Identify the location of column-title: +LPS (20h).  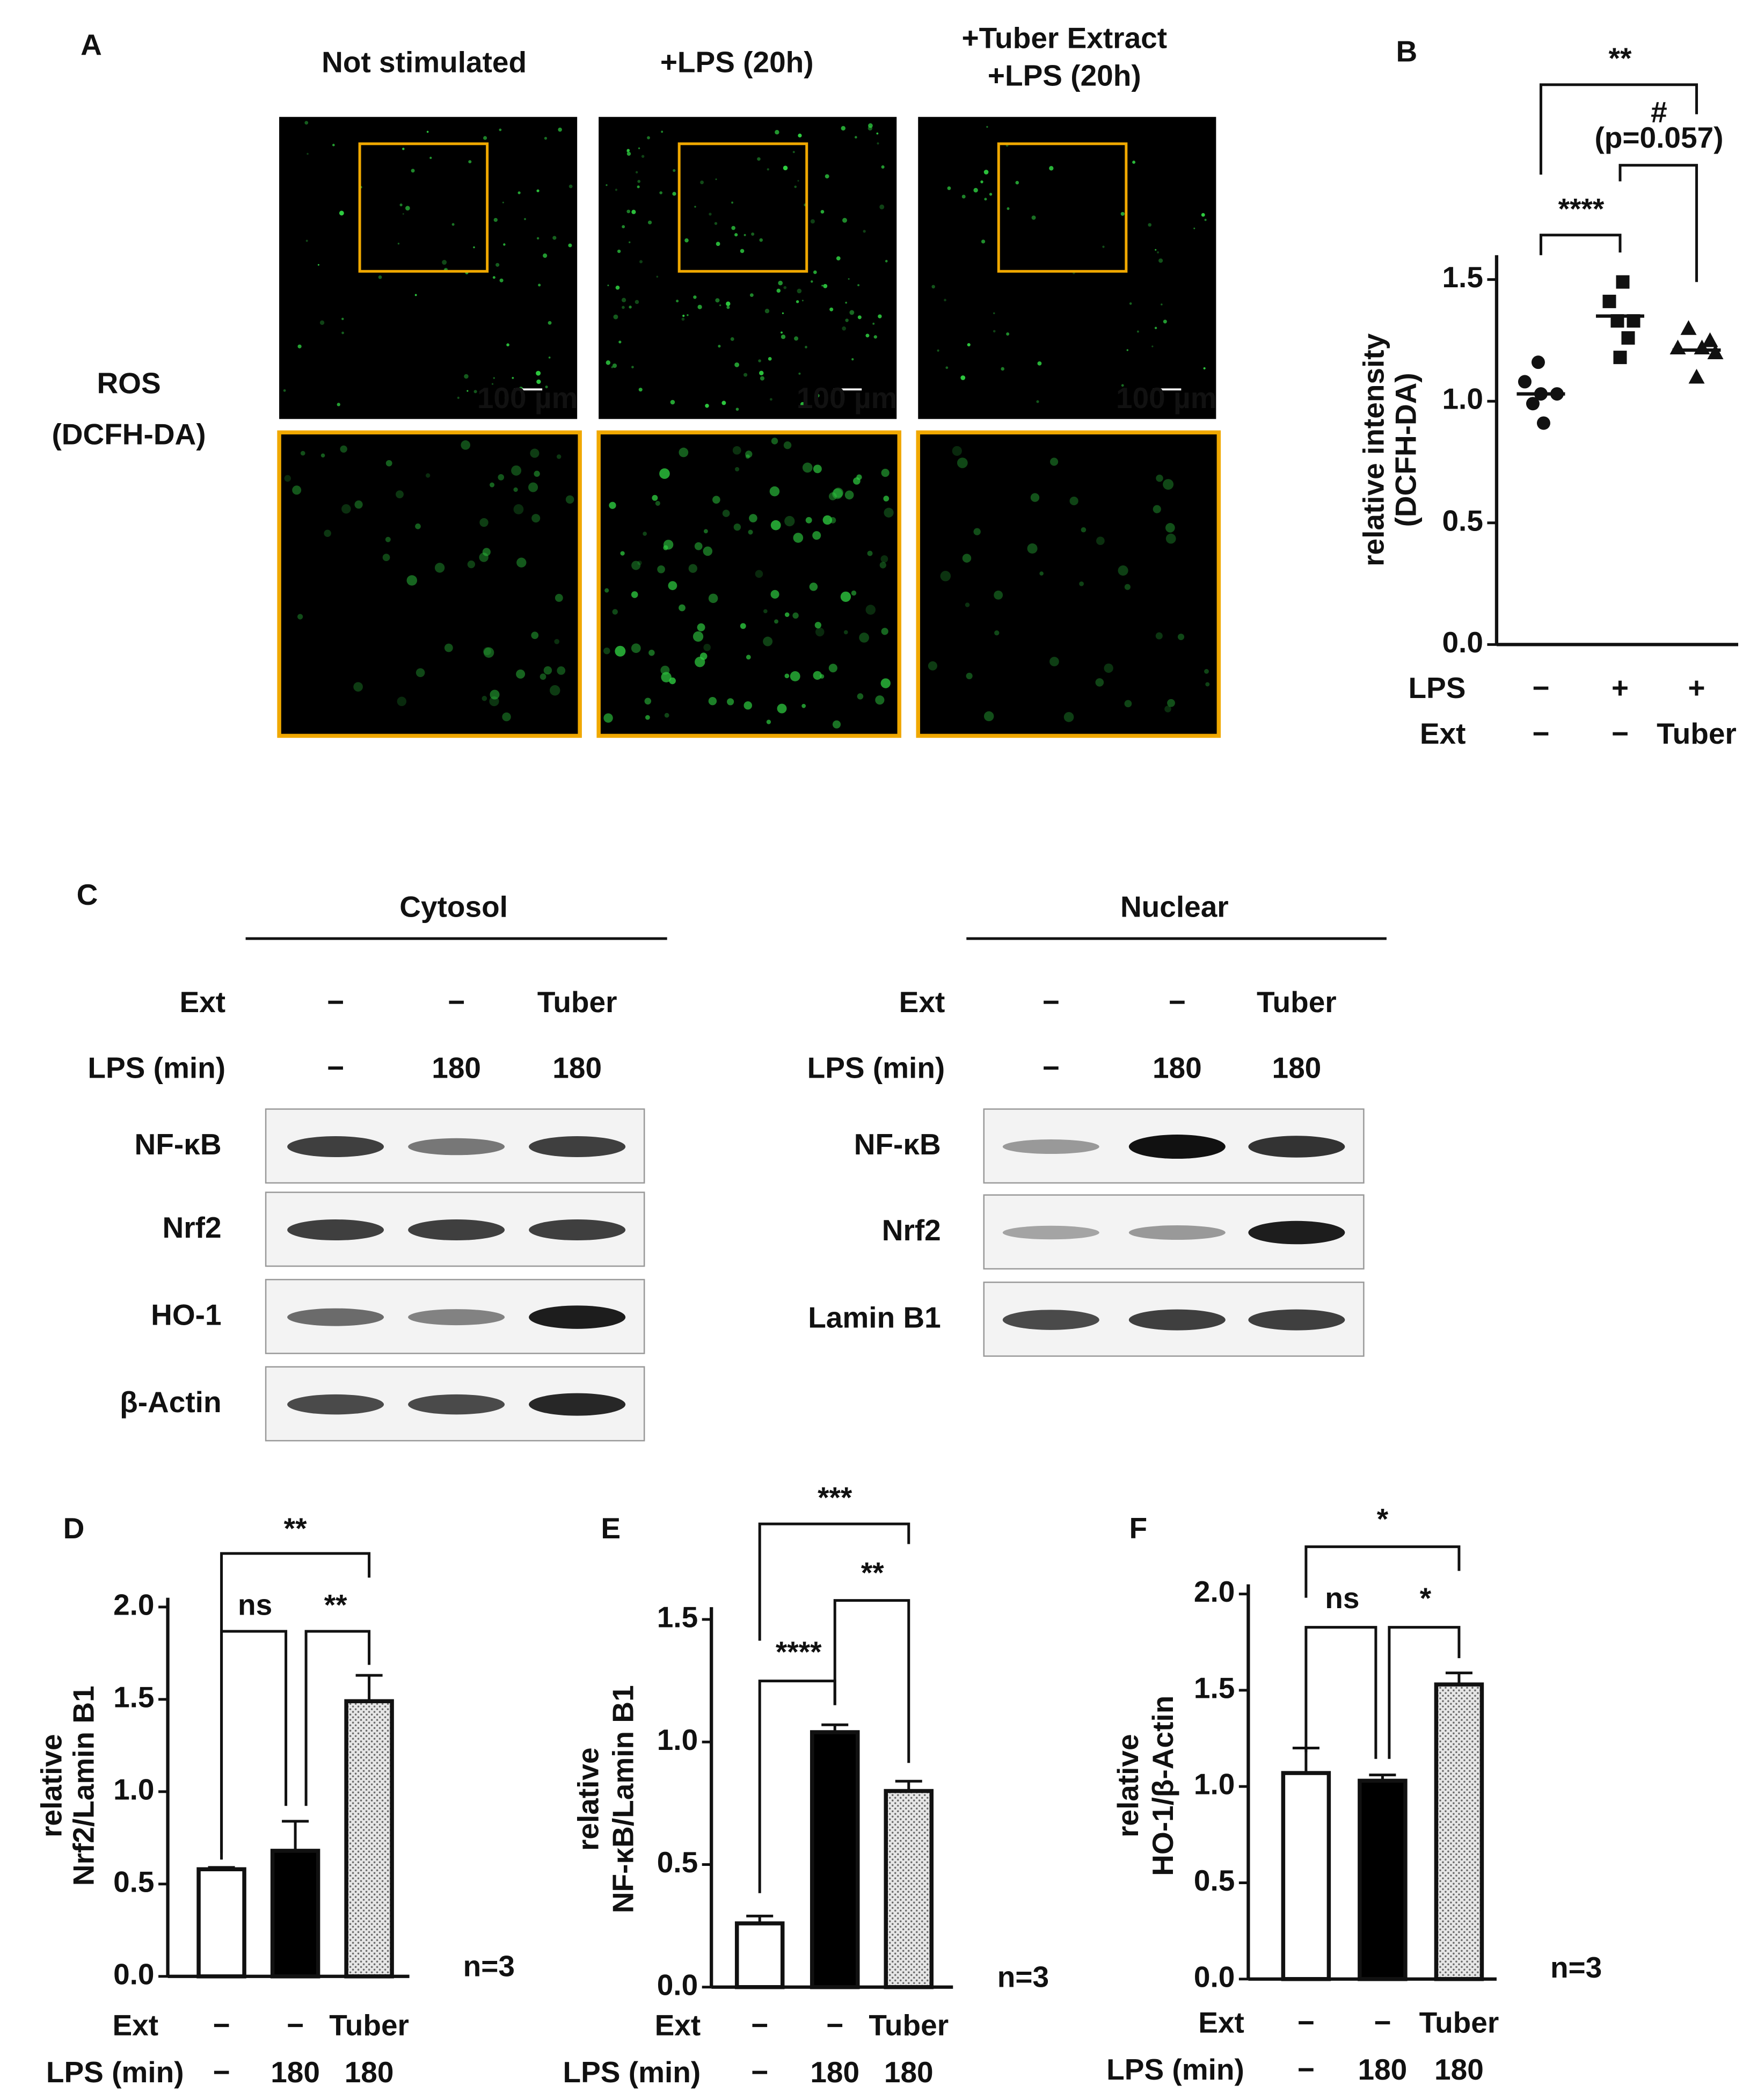
(1064, 76).